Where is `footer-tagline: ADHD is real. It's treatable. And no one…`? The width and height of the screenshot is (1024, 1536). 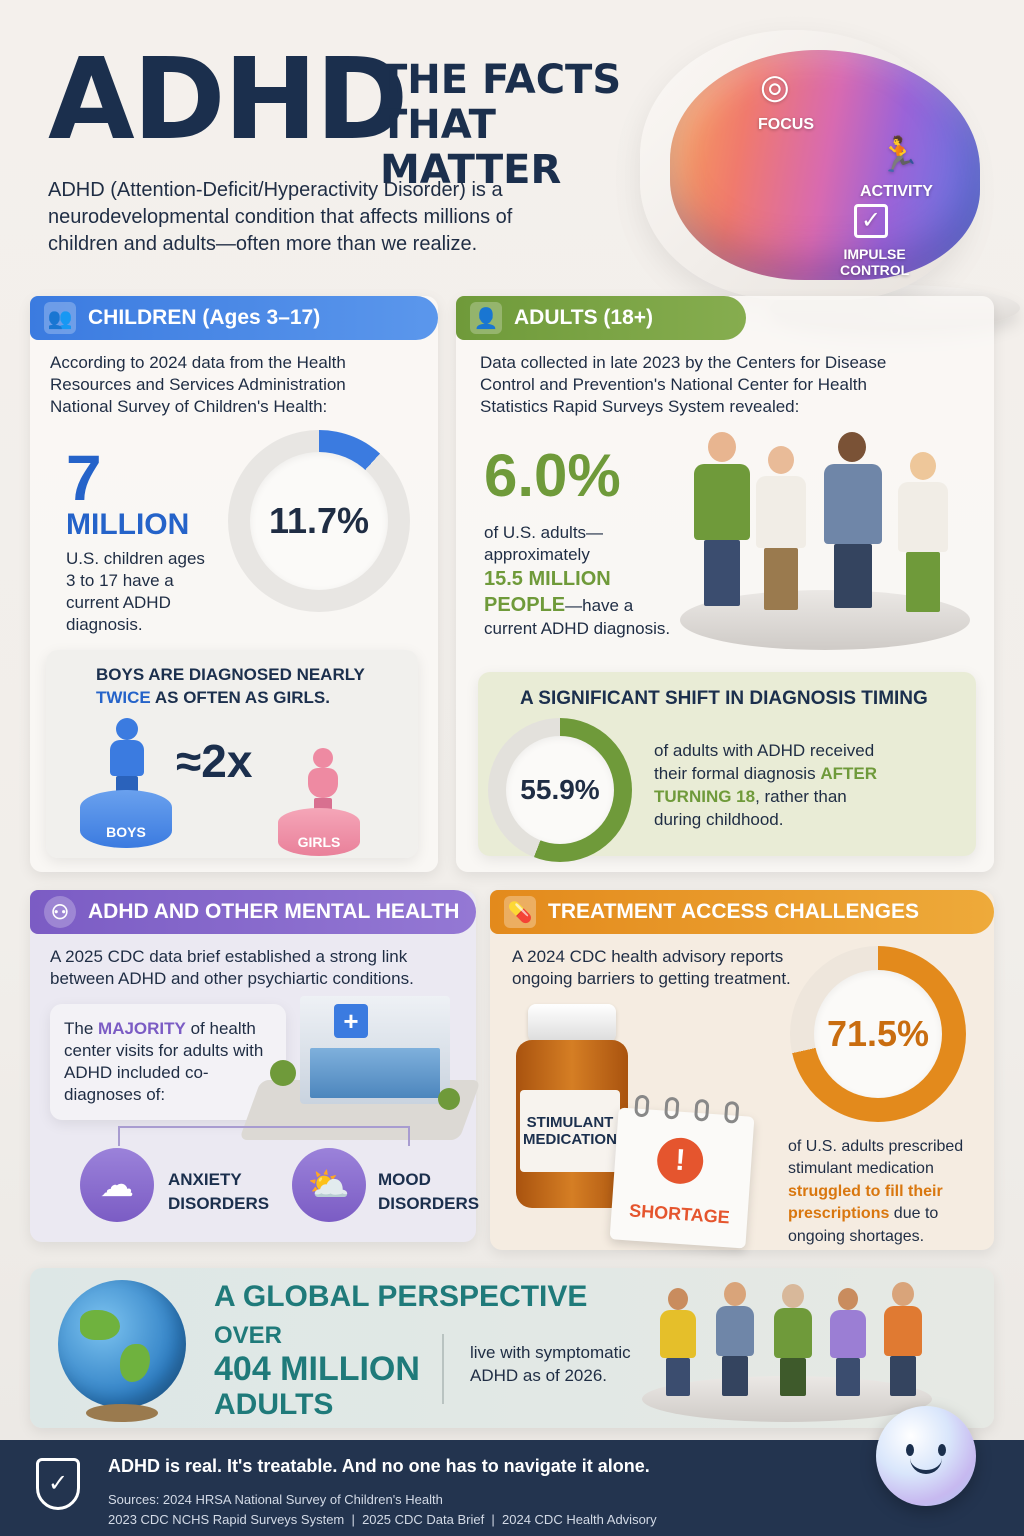 footer-tagline: ADHD is real. It's treatable. And no one… is located at coordinates (379, 1466).